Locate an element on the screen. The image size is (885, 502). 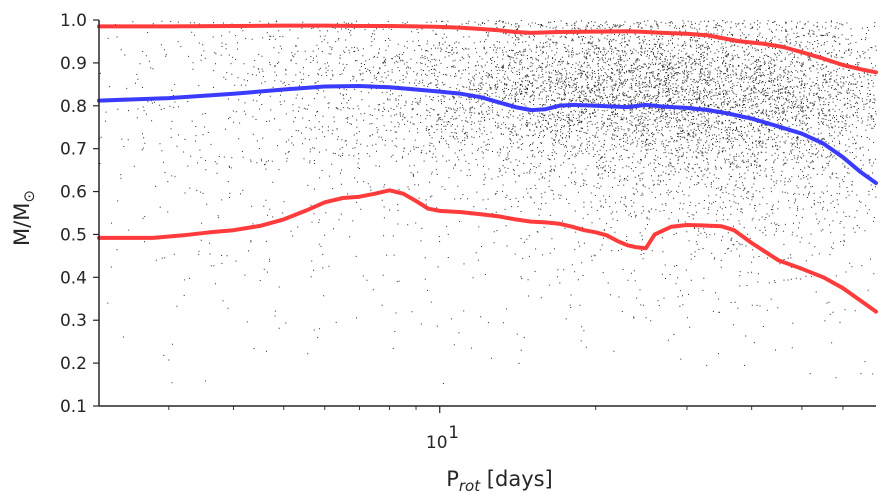
y-tick-label: 0.6 is located at coordinates (73, 193).